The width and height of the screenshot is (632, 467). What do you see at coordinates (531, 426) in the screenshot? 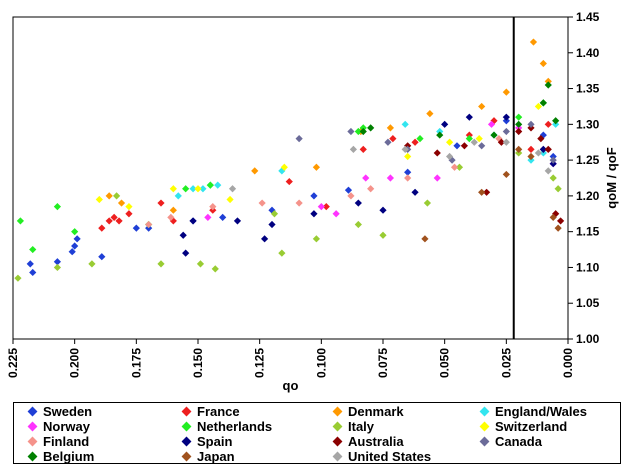
I see `legend-label: Switzerland` at bounding box center [531, 426].